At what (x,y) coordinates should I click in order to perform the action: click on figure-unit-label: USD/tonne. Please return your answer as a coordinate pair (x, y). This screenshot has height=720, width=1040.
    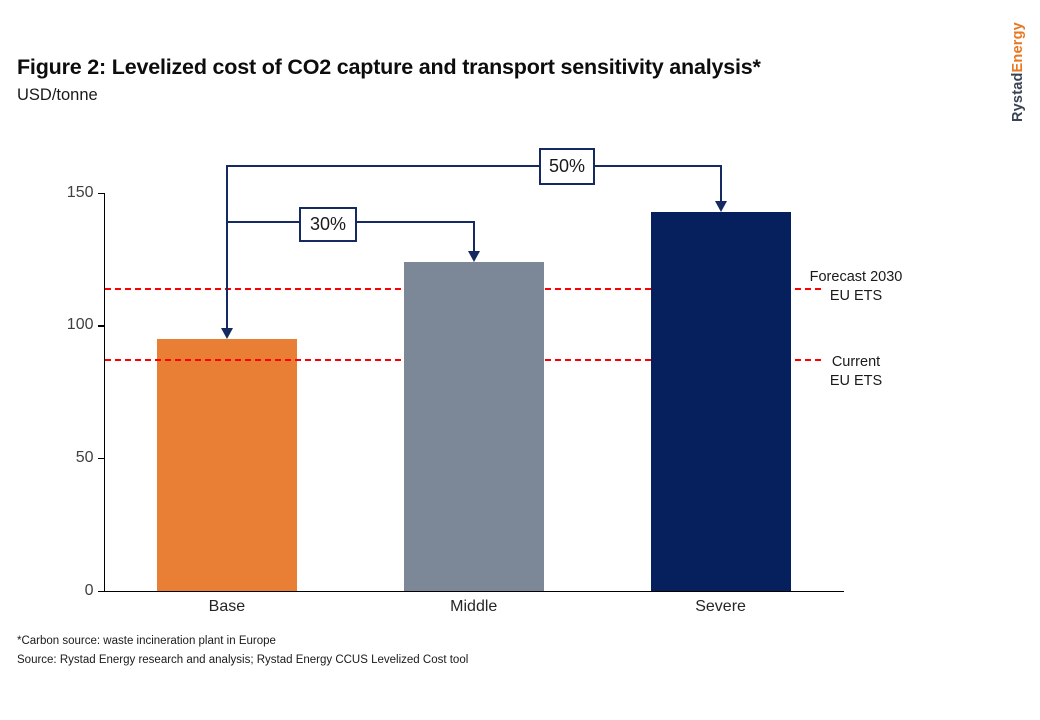
    Looking at the image, I should click on (57, 95).